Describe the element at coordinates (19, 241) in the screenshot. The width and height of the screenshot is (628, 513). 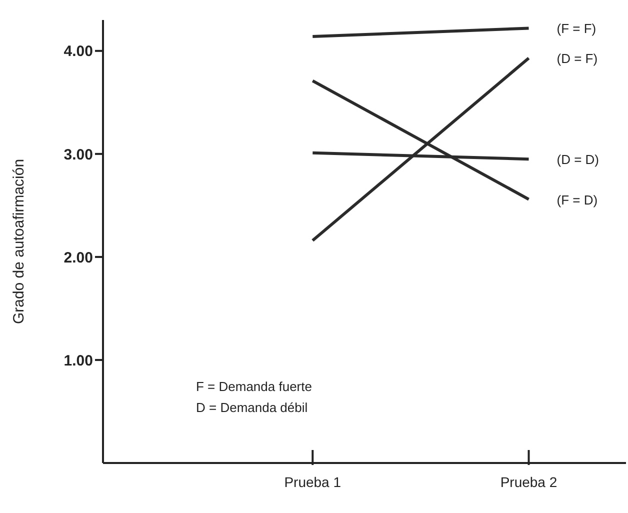
I see `y-axis-title: Grado de autoafirmación` at that location.